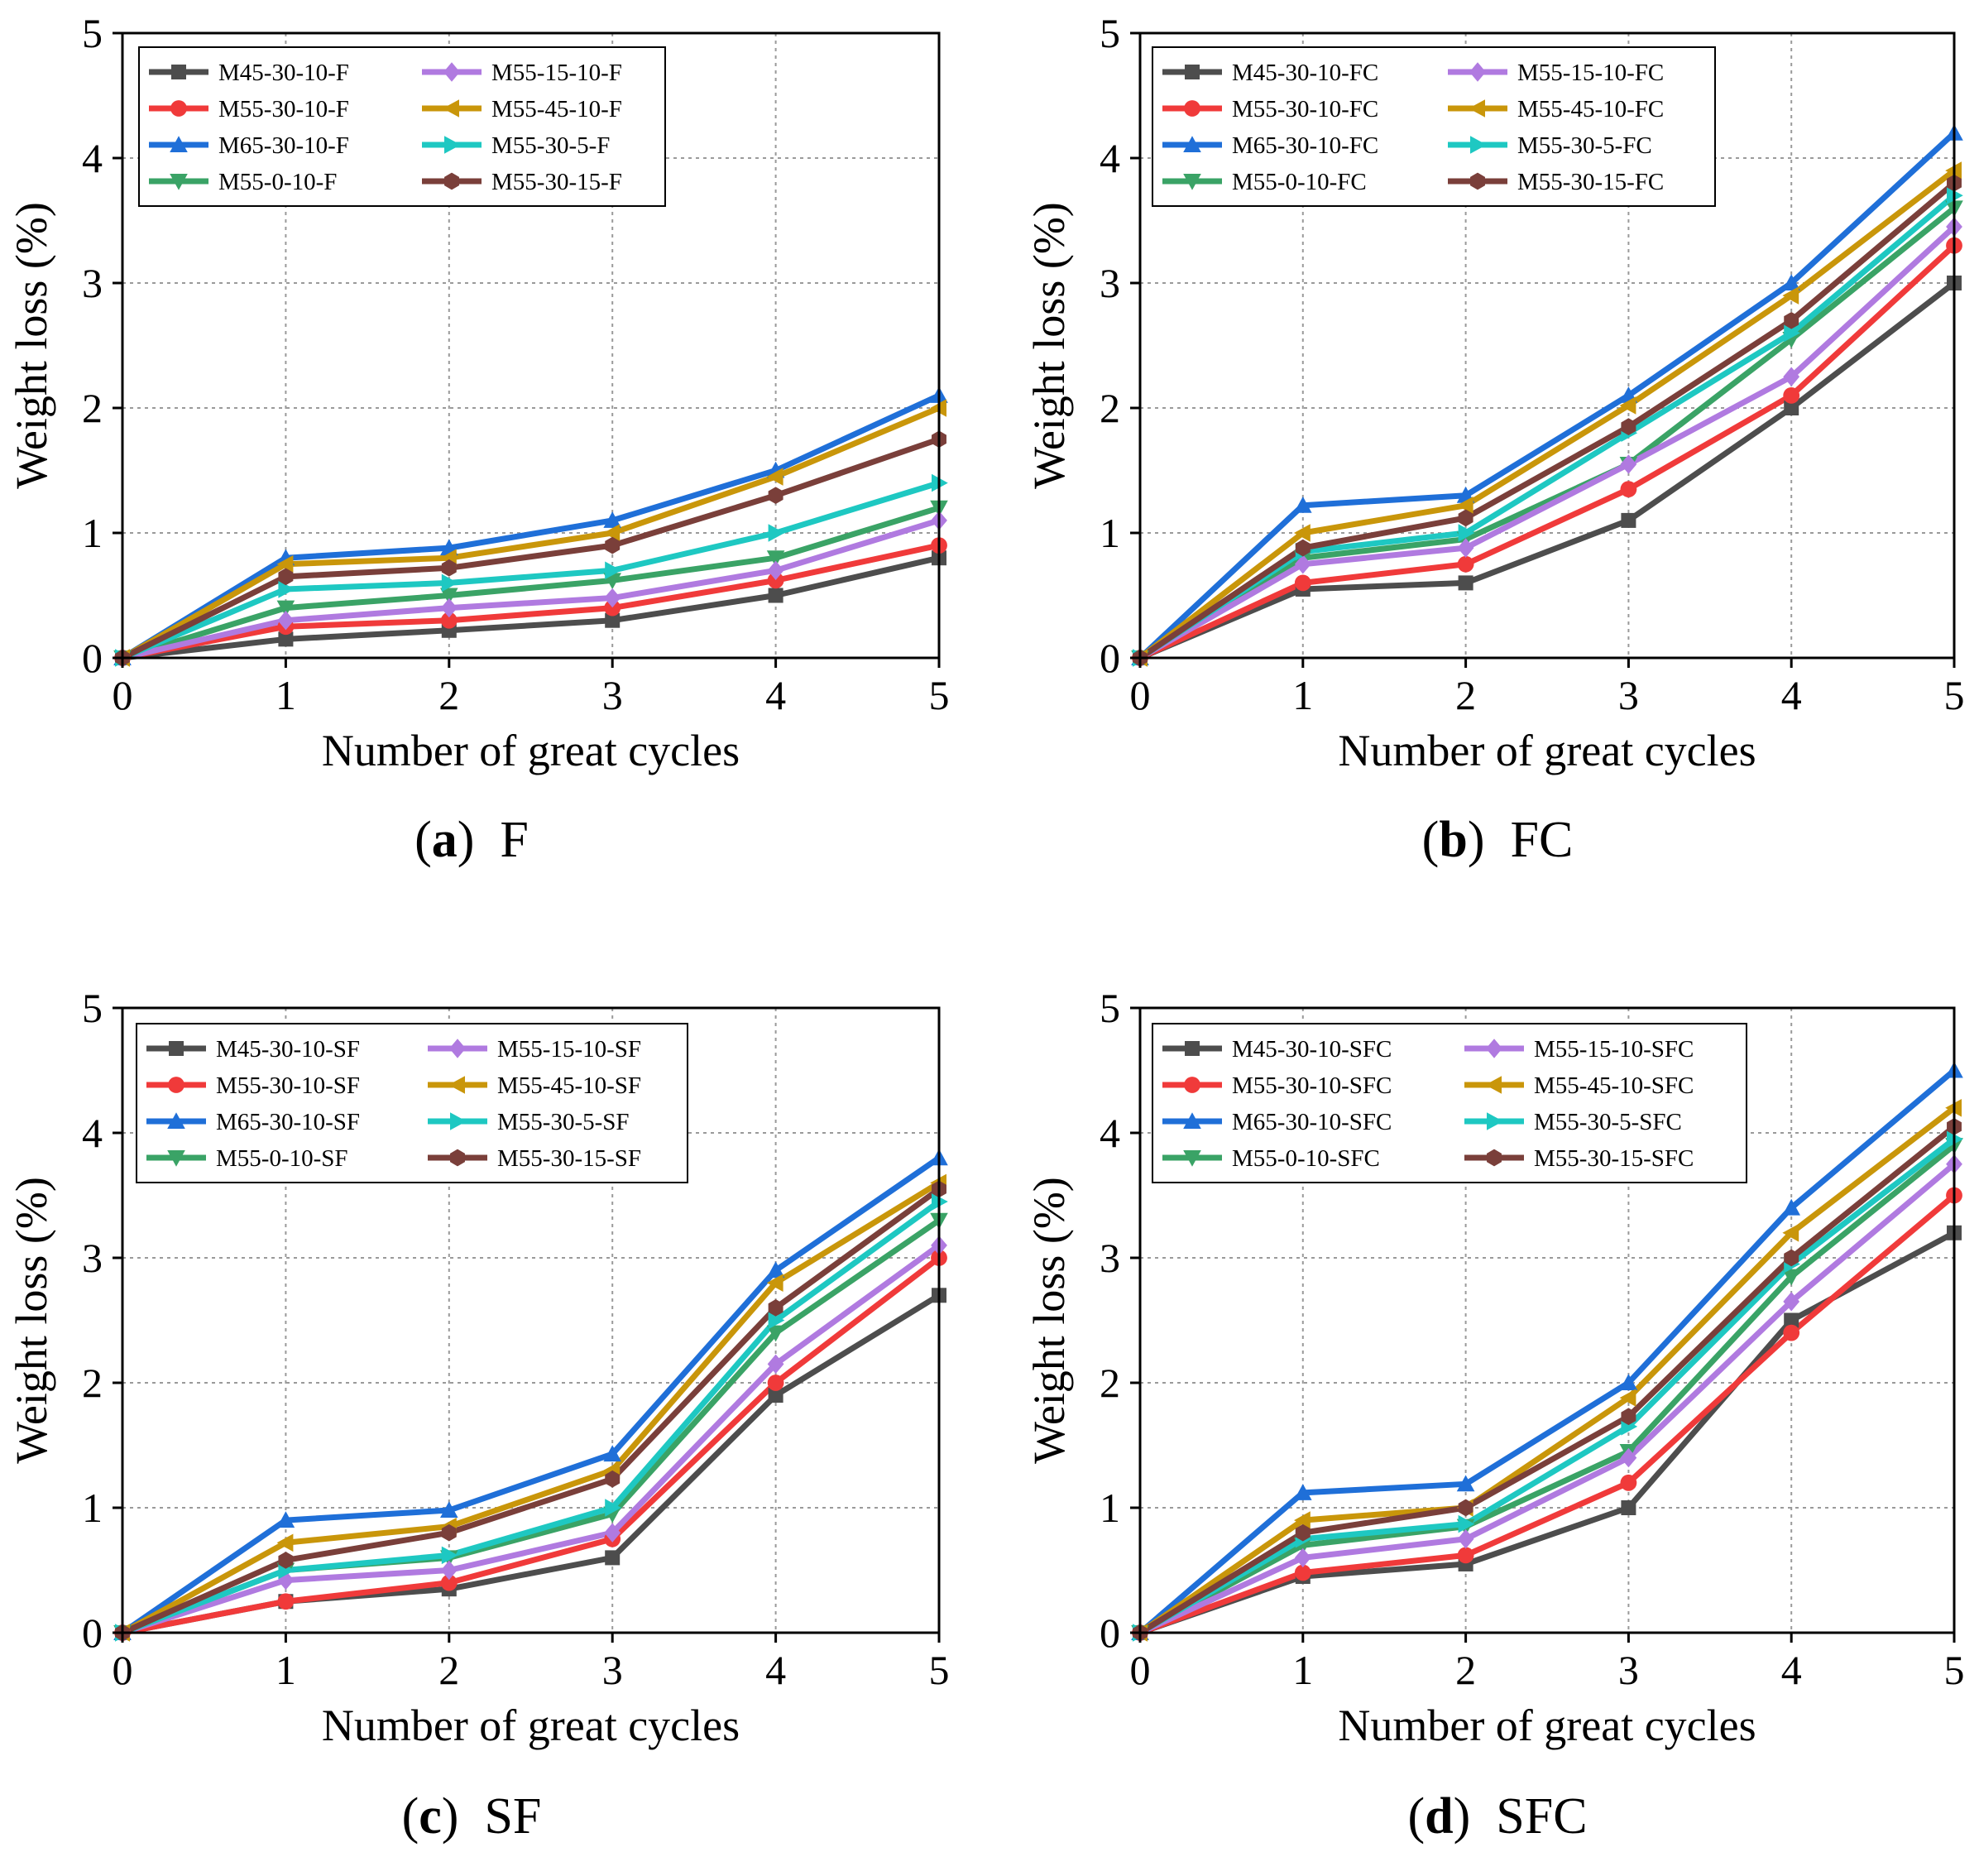  I want to click on panel-letter: b, so click(1453, 840).